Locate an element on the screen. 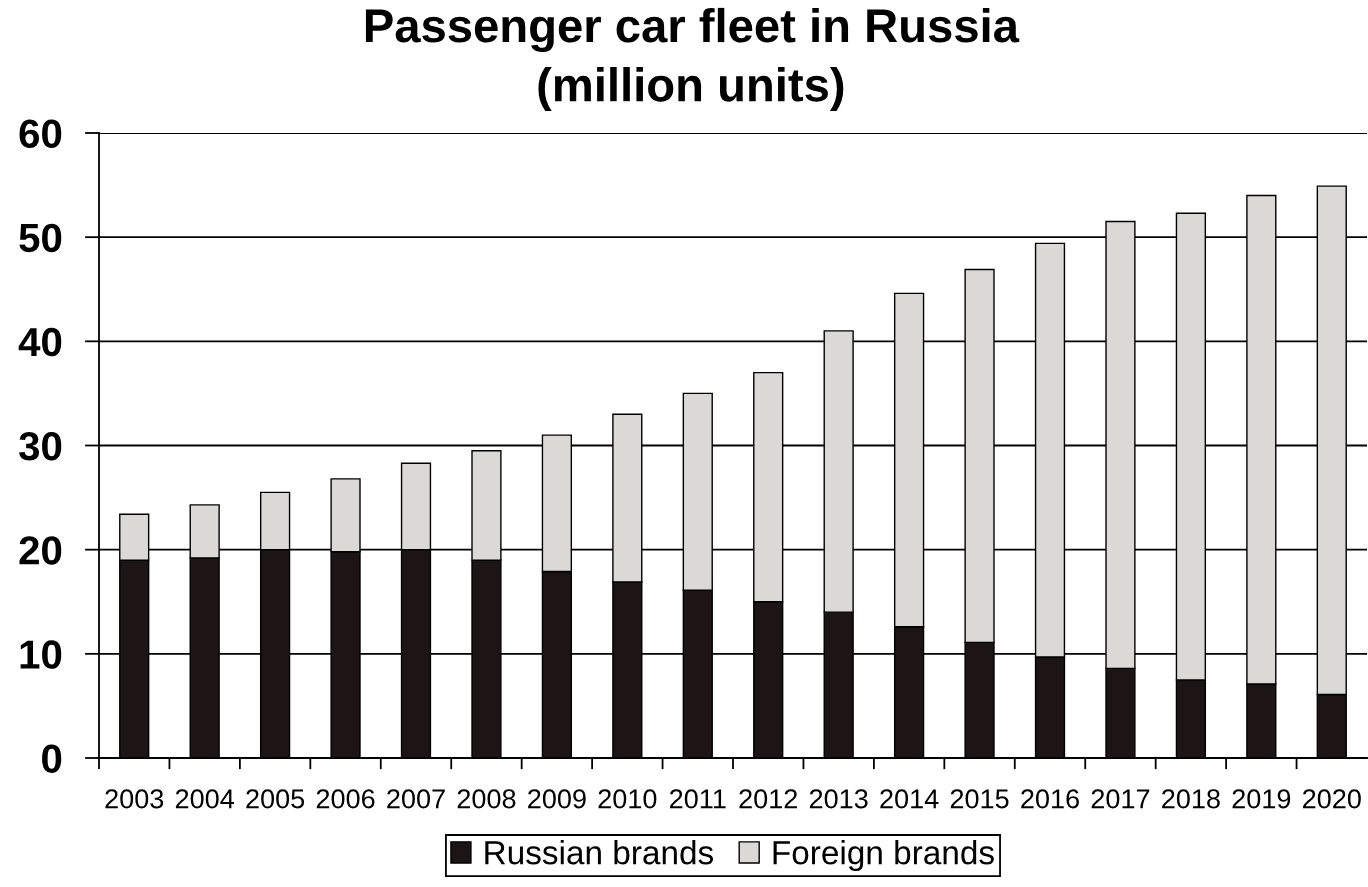 The image size is (1368, 887). x-tick-label: 2009 is located at coordinates (557, 799).